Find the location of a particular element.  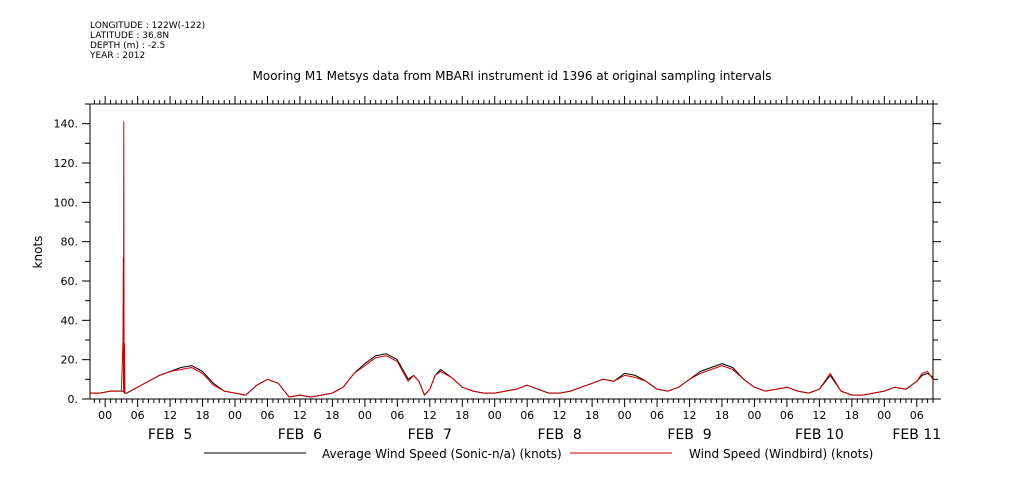

y-tick-label: 140. is located at coordinates (66, 124).